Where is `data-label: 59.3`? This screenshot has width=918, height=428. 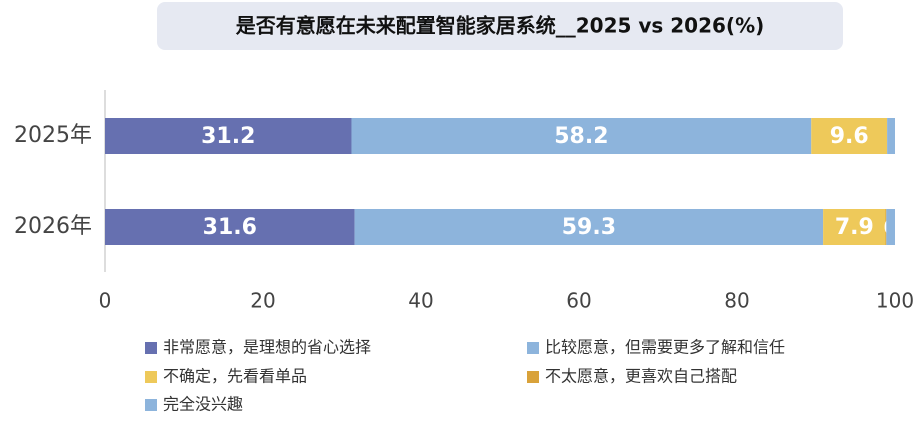
data-label: 59.3 is located at coordinates (589, 227).